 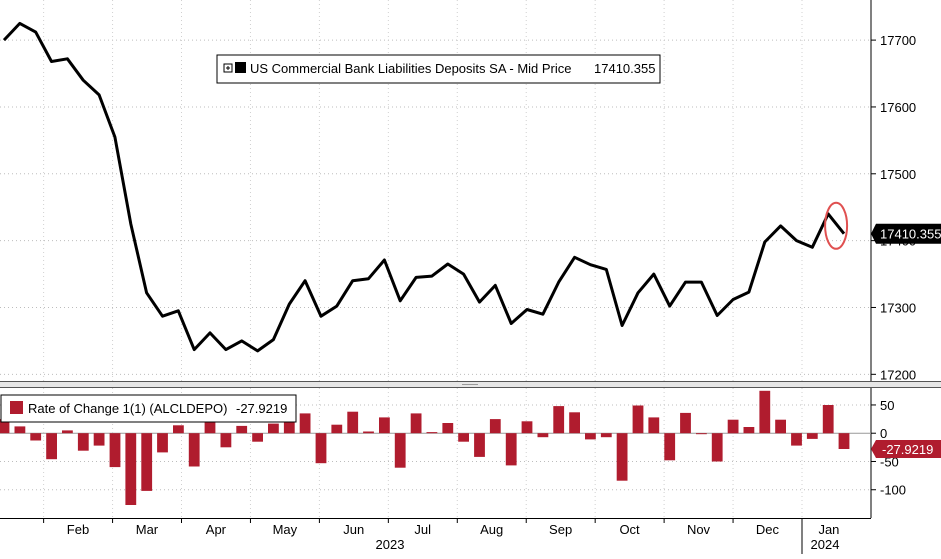 I want to click on x-year-label: 2023, so click(x=390, y=544).